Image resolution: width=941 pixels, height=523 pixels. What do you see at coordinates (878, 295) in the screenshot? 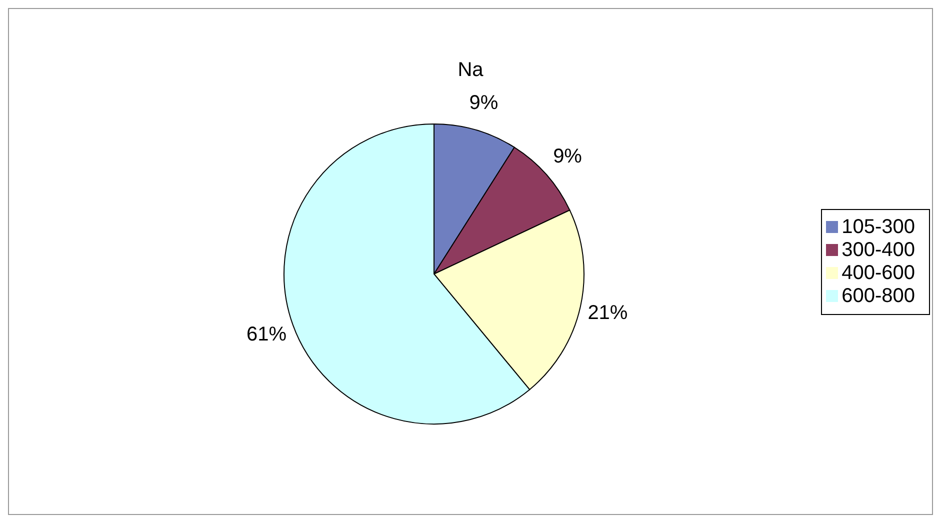
I see `legend-label: 600-800` at bounding box center [878, 295].